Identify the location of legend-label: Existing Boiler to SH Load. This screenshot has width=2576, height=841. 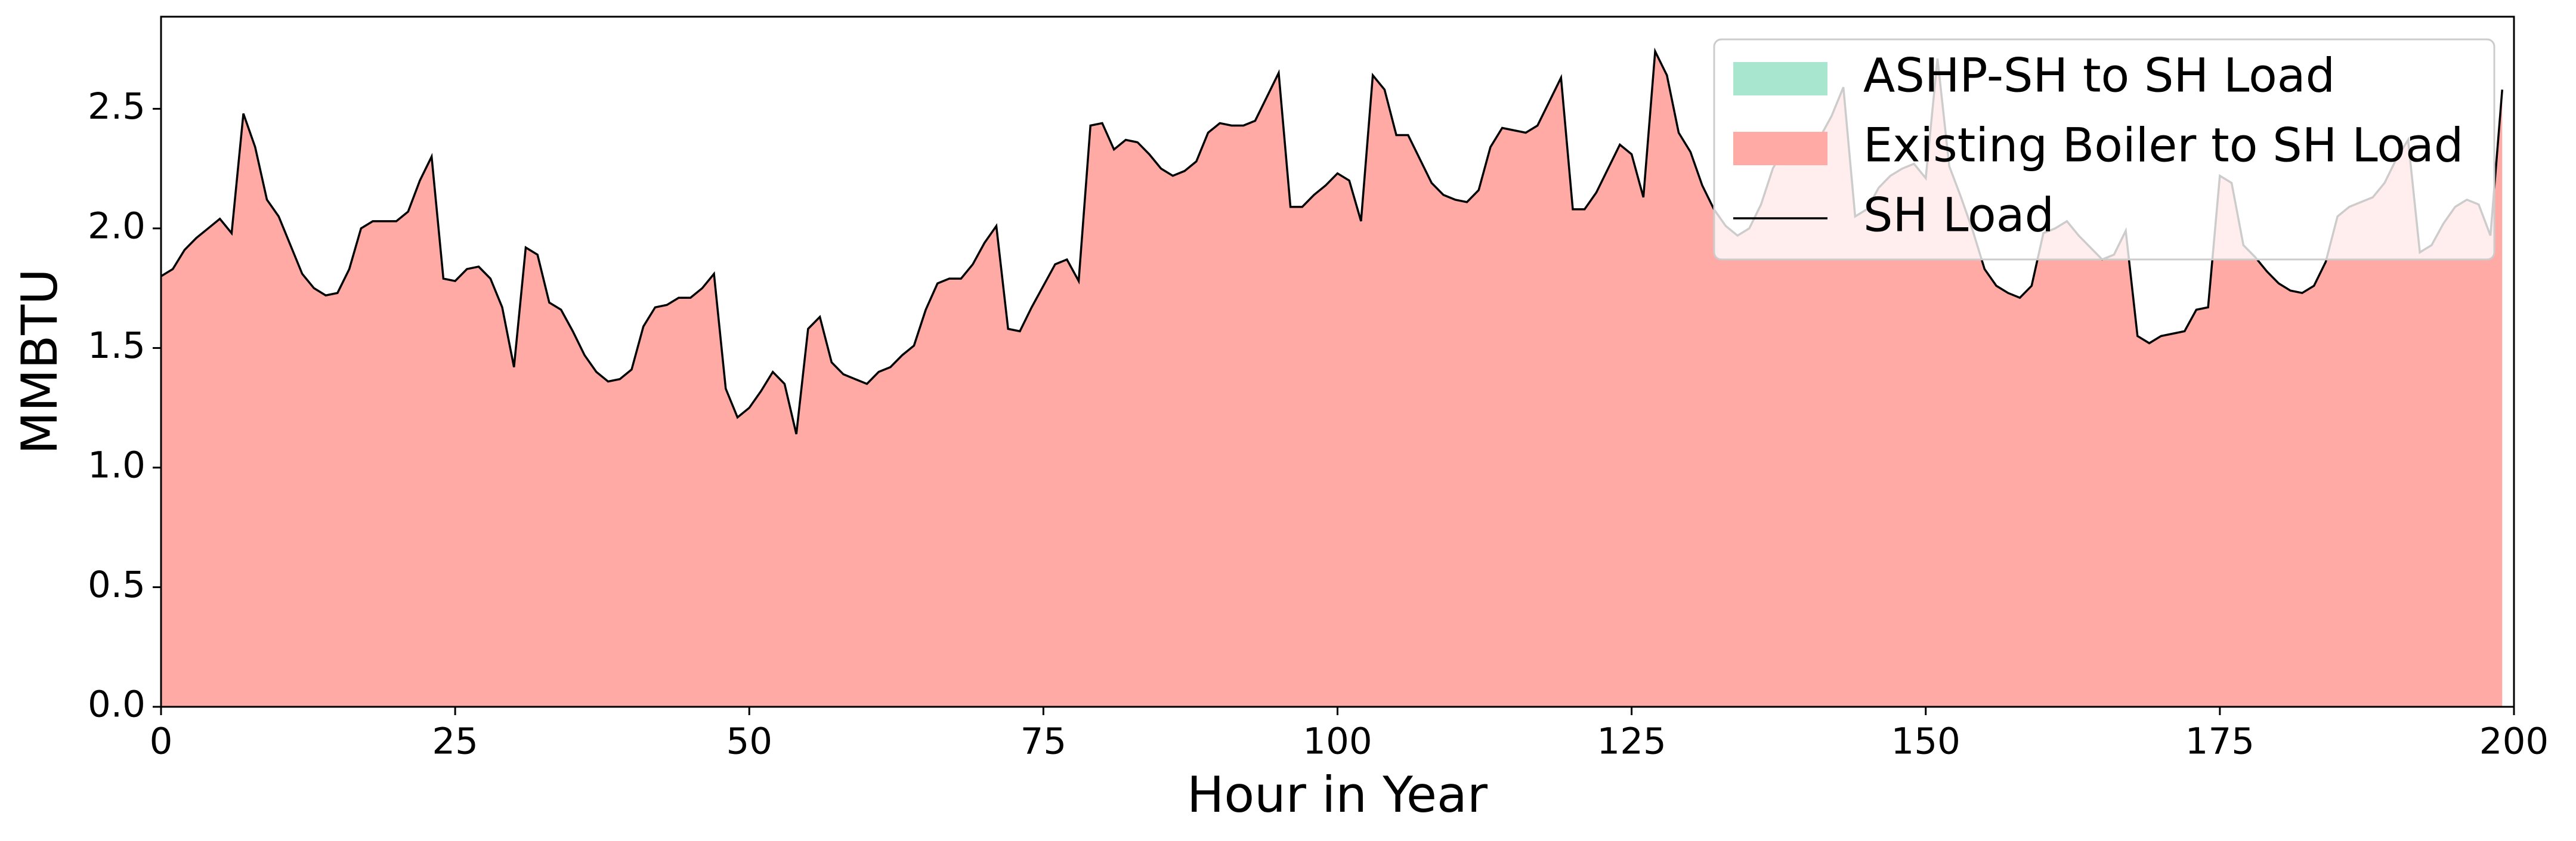
(2163, 145).